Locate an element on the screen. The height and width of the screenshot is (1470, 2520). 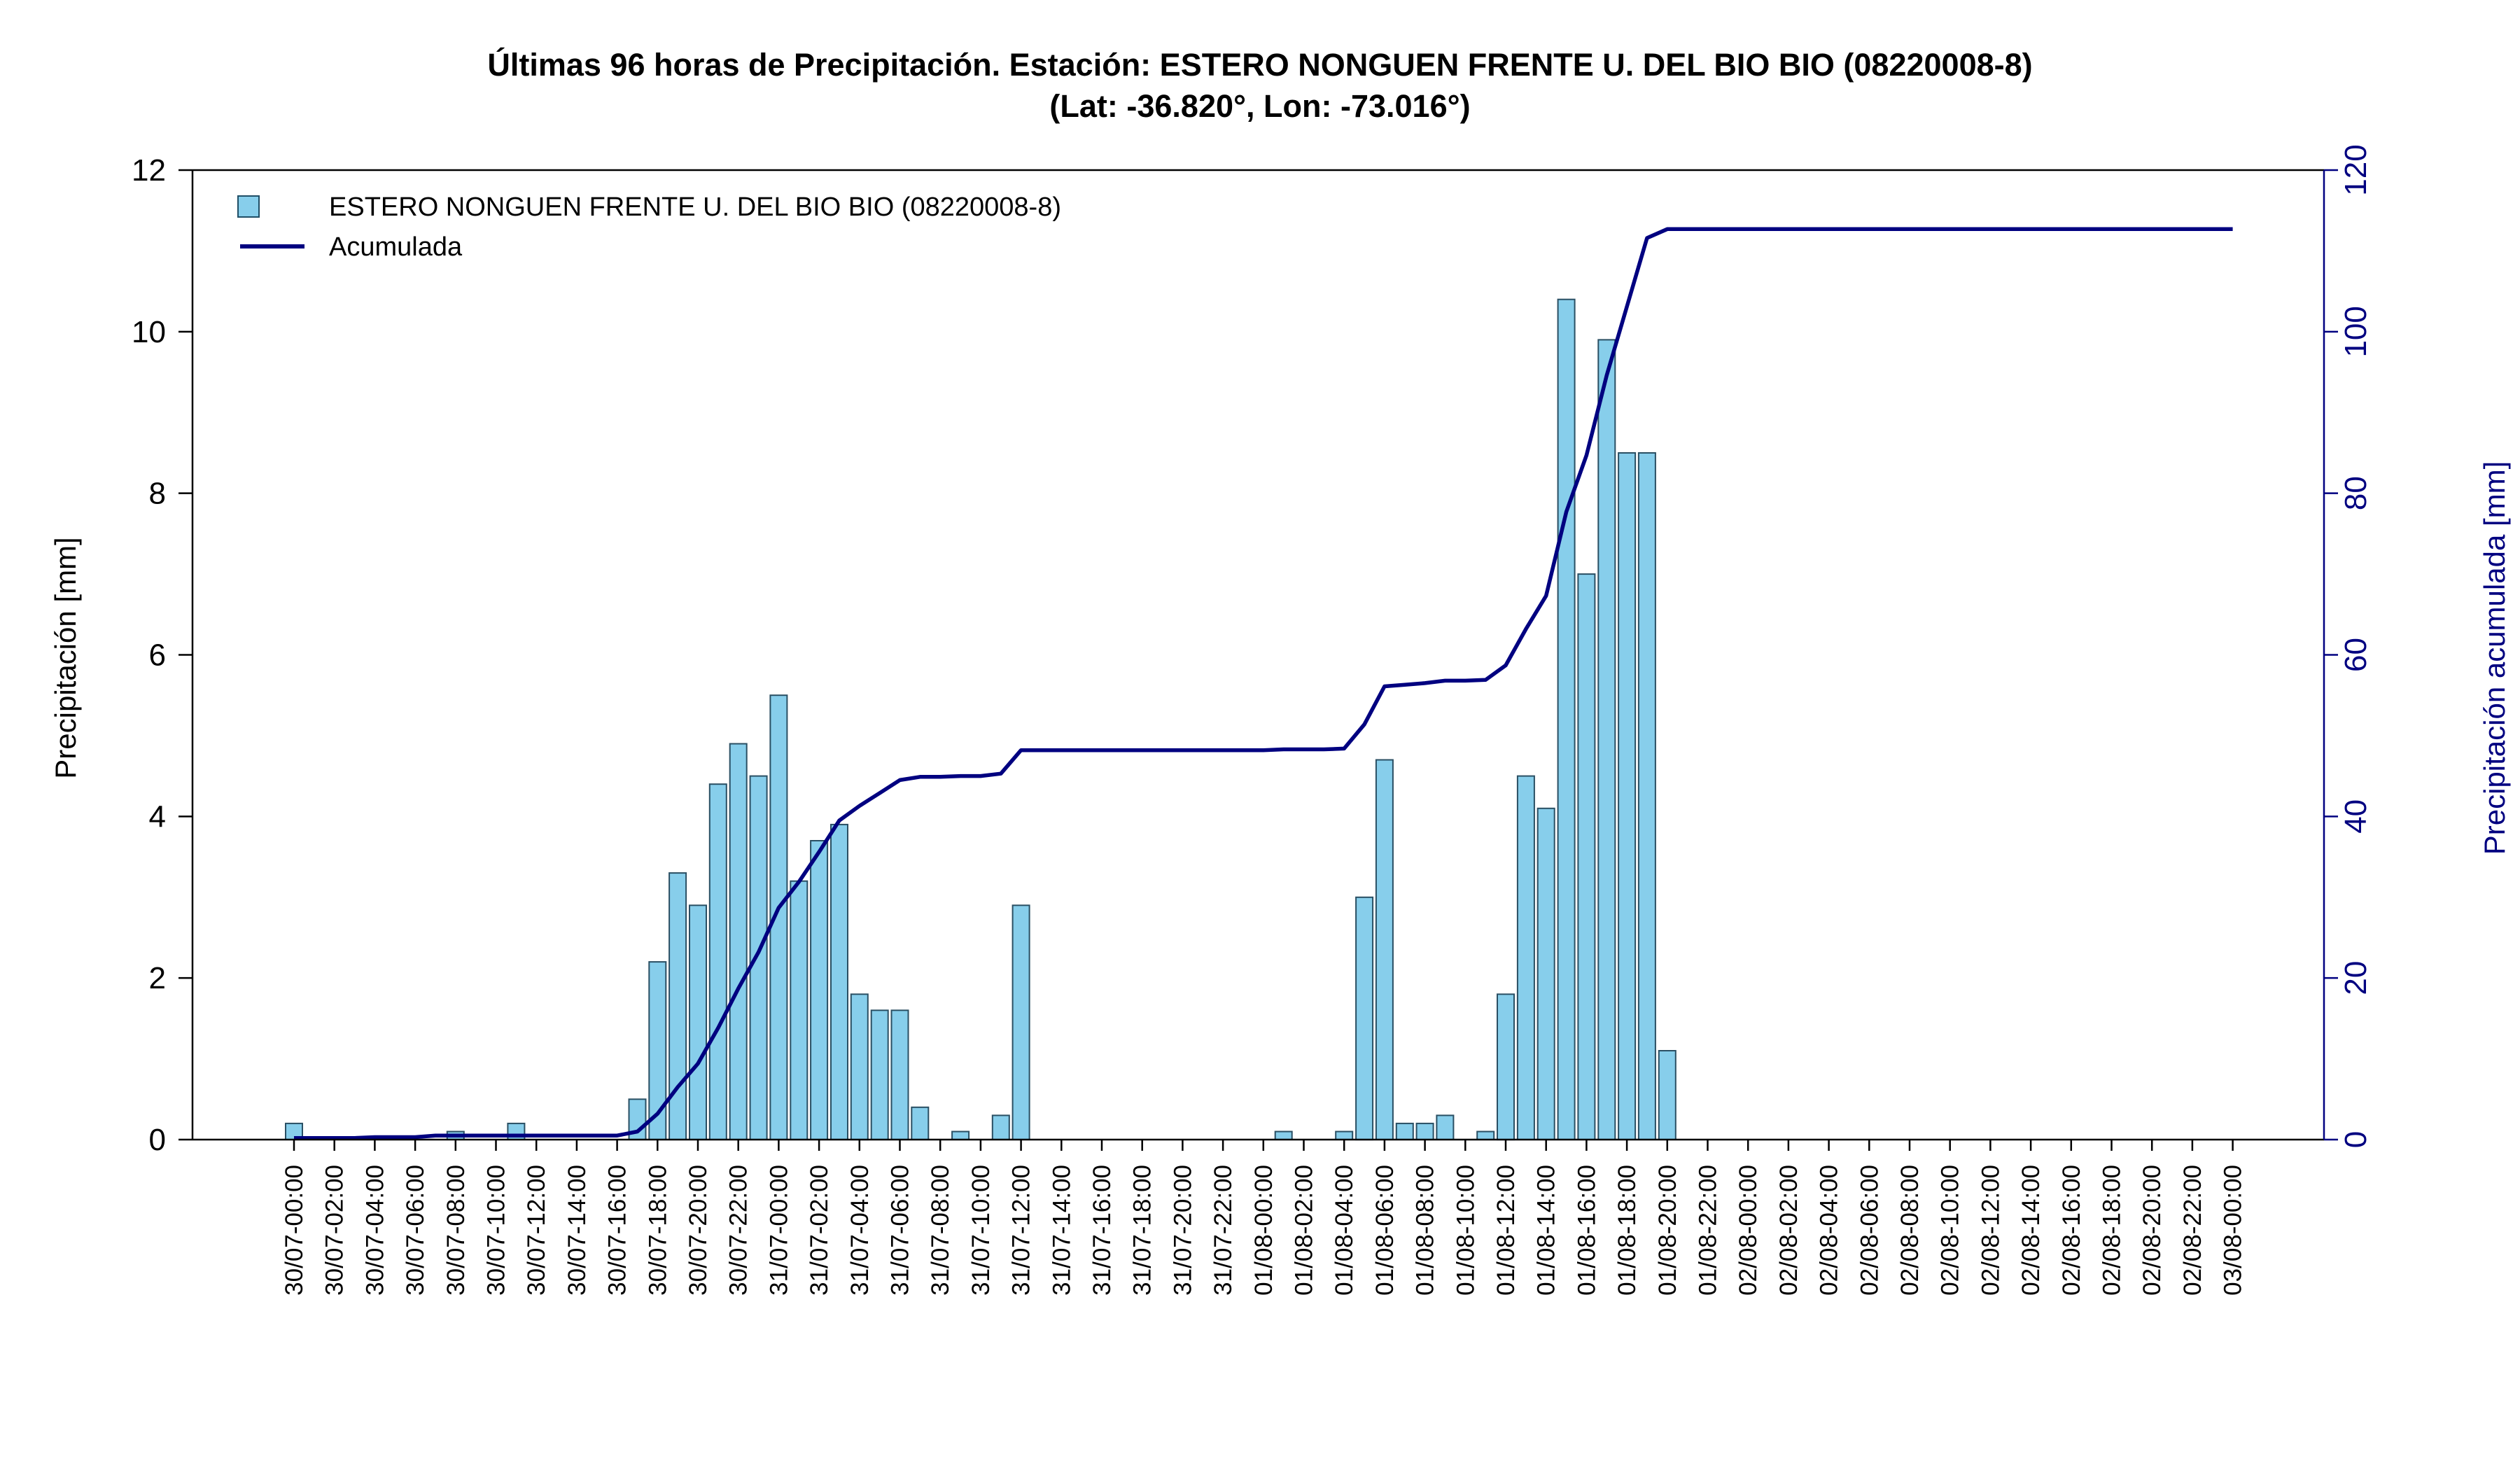
y-right-tick-label-0: 0 is located at coordinates (2356, 1139).